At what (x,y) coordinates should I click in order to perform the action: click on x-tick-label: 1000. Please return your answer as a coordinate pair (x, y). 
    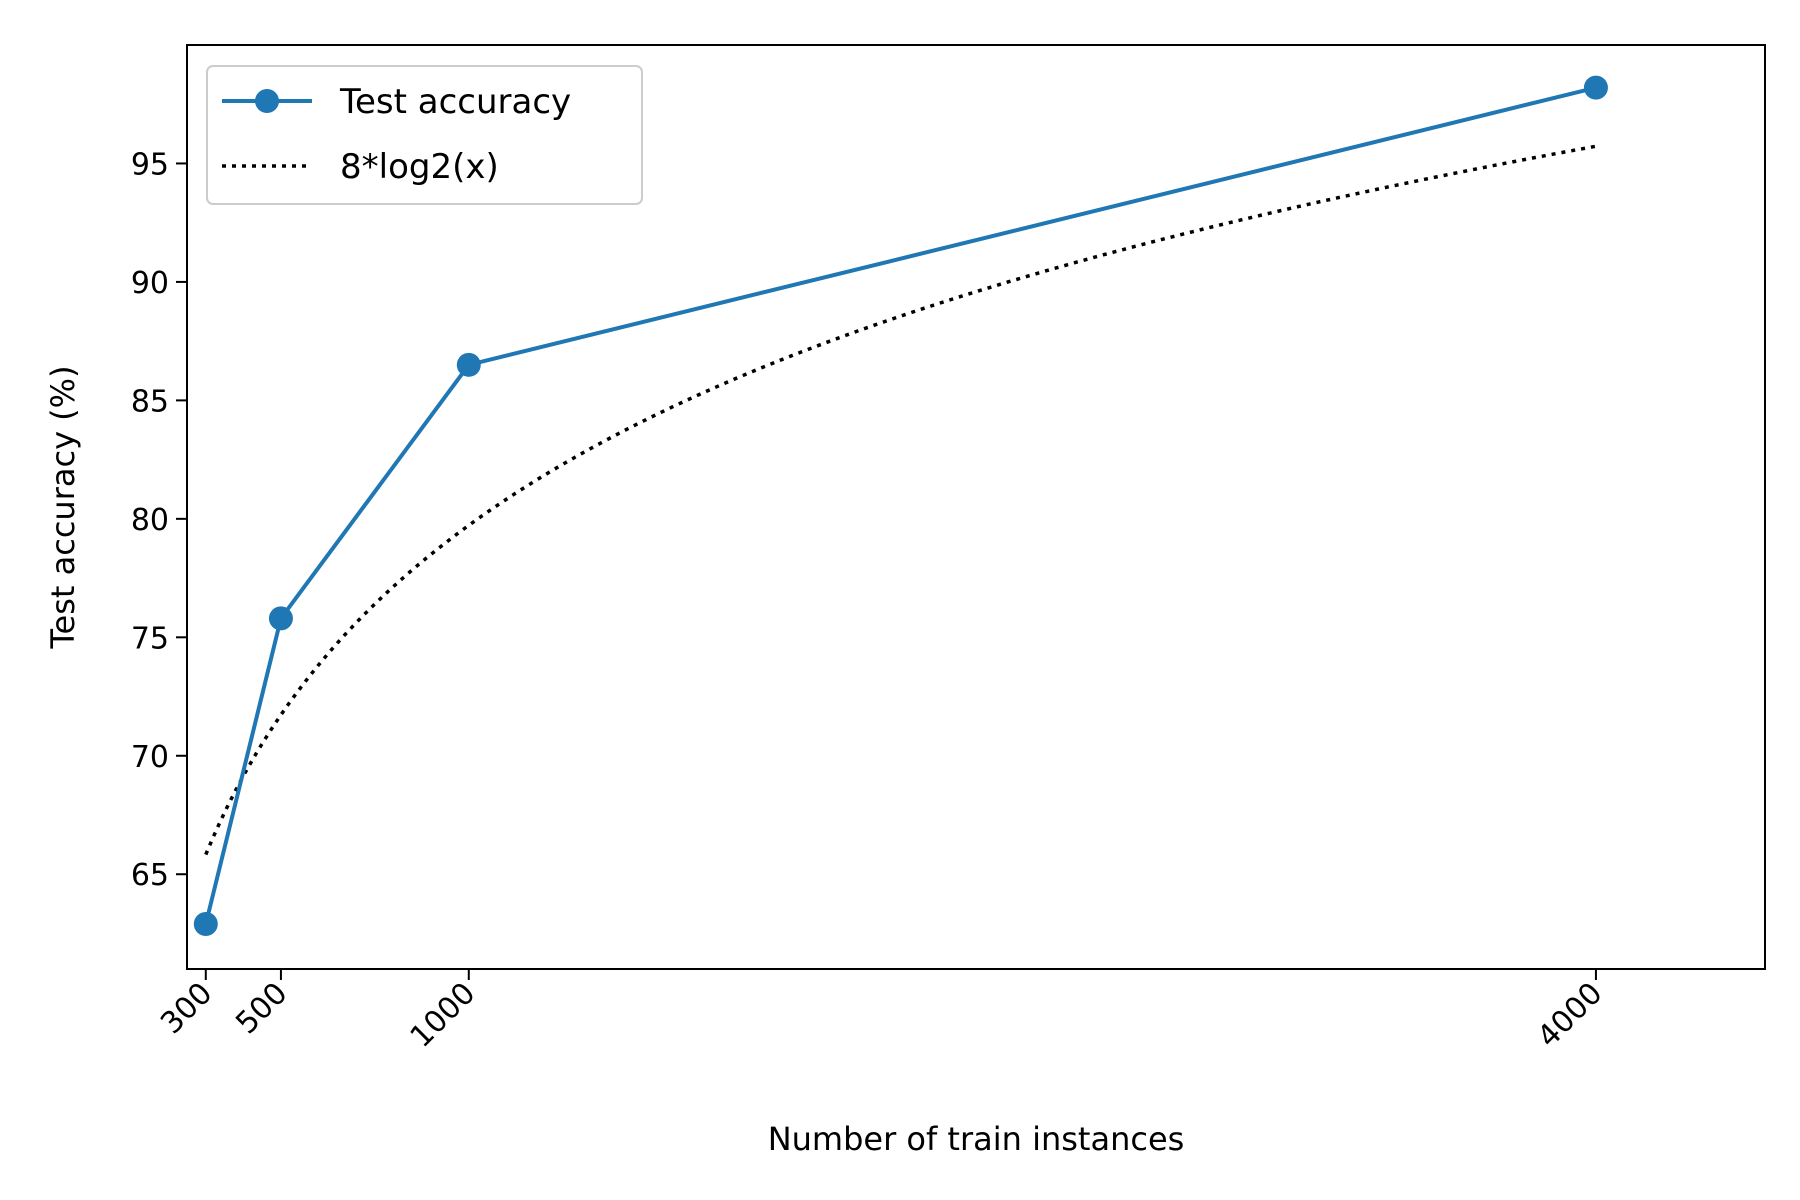
    Looking at the image, I should click on (443, 1015).